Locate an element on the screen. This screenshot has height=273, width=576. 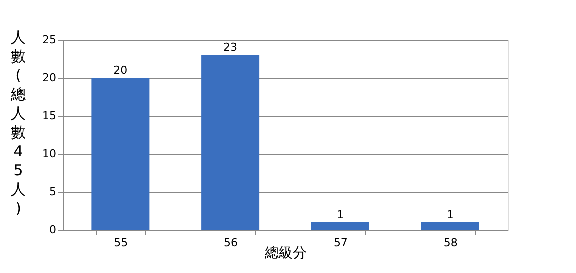
data-label: 23 is located at coordinates (231, 47).